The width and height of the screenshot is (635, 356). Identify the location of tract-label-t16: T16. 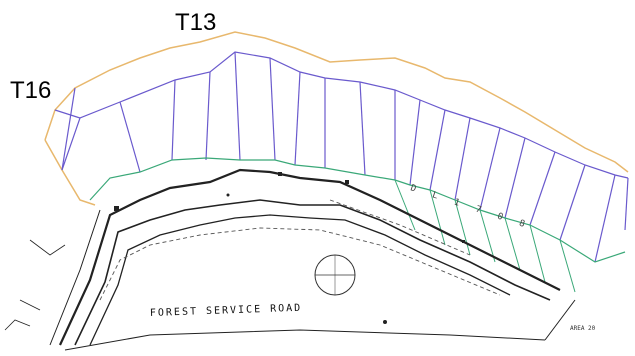
(30, 90).